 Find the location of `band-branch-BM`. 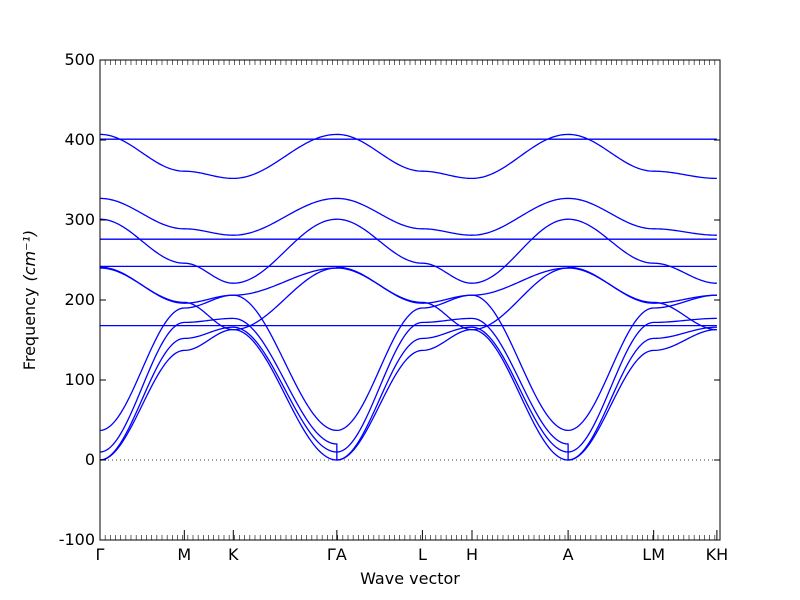

band-branch-BM is located at coordinates (408, 156).